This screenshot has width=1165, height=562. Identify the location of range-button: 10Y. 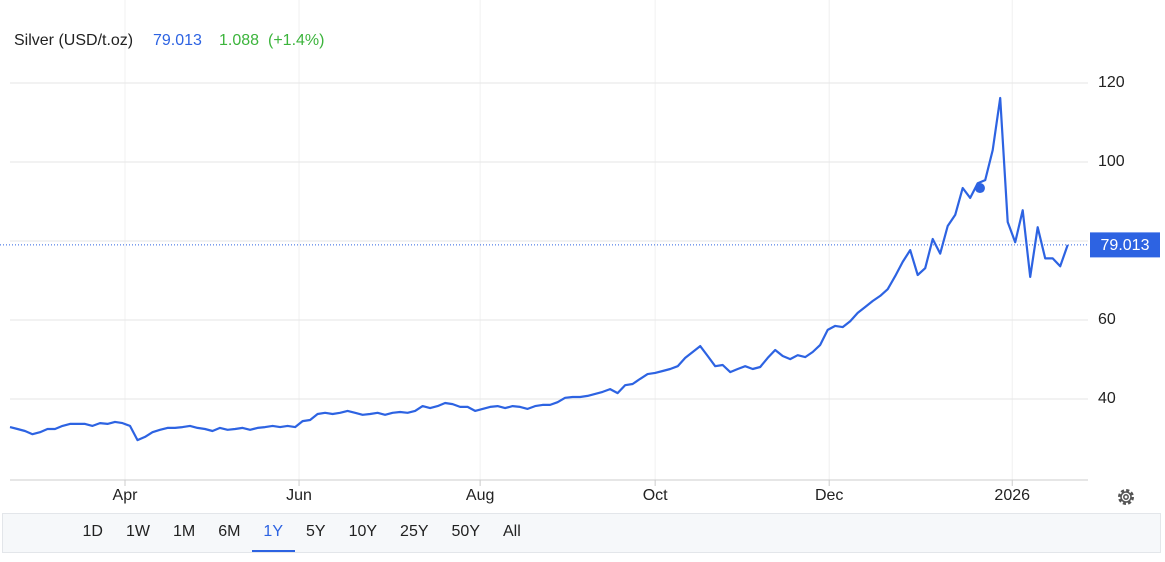
(362, 533).